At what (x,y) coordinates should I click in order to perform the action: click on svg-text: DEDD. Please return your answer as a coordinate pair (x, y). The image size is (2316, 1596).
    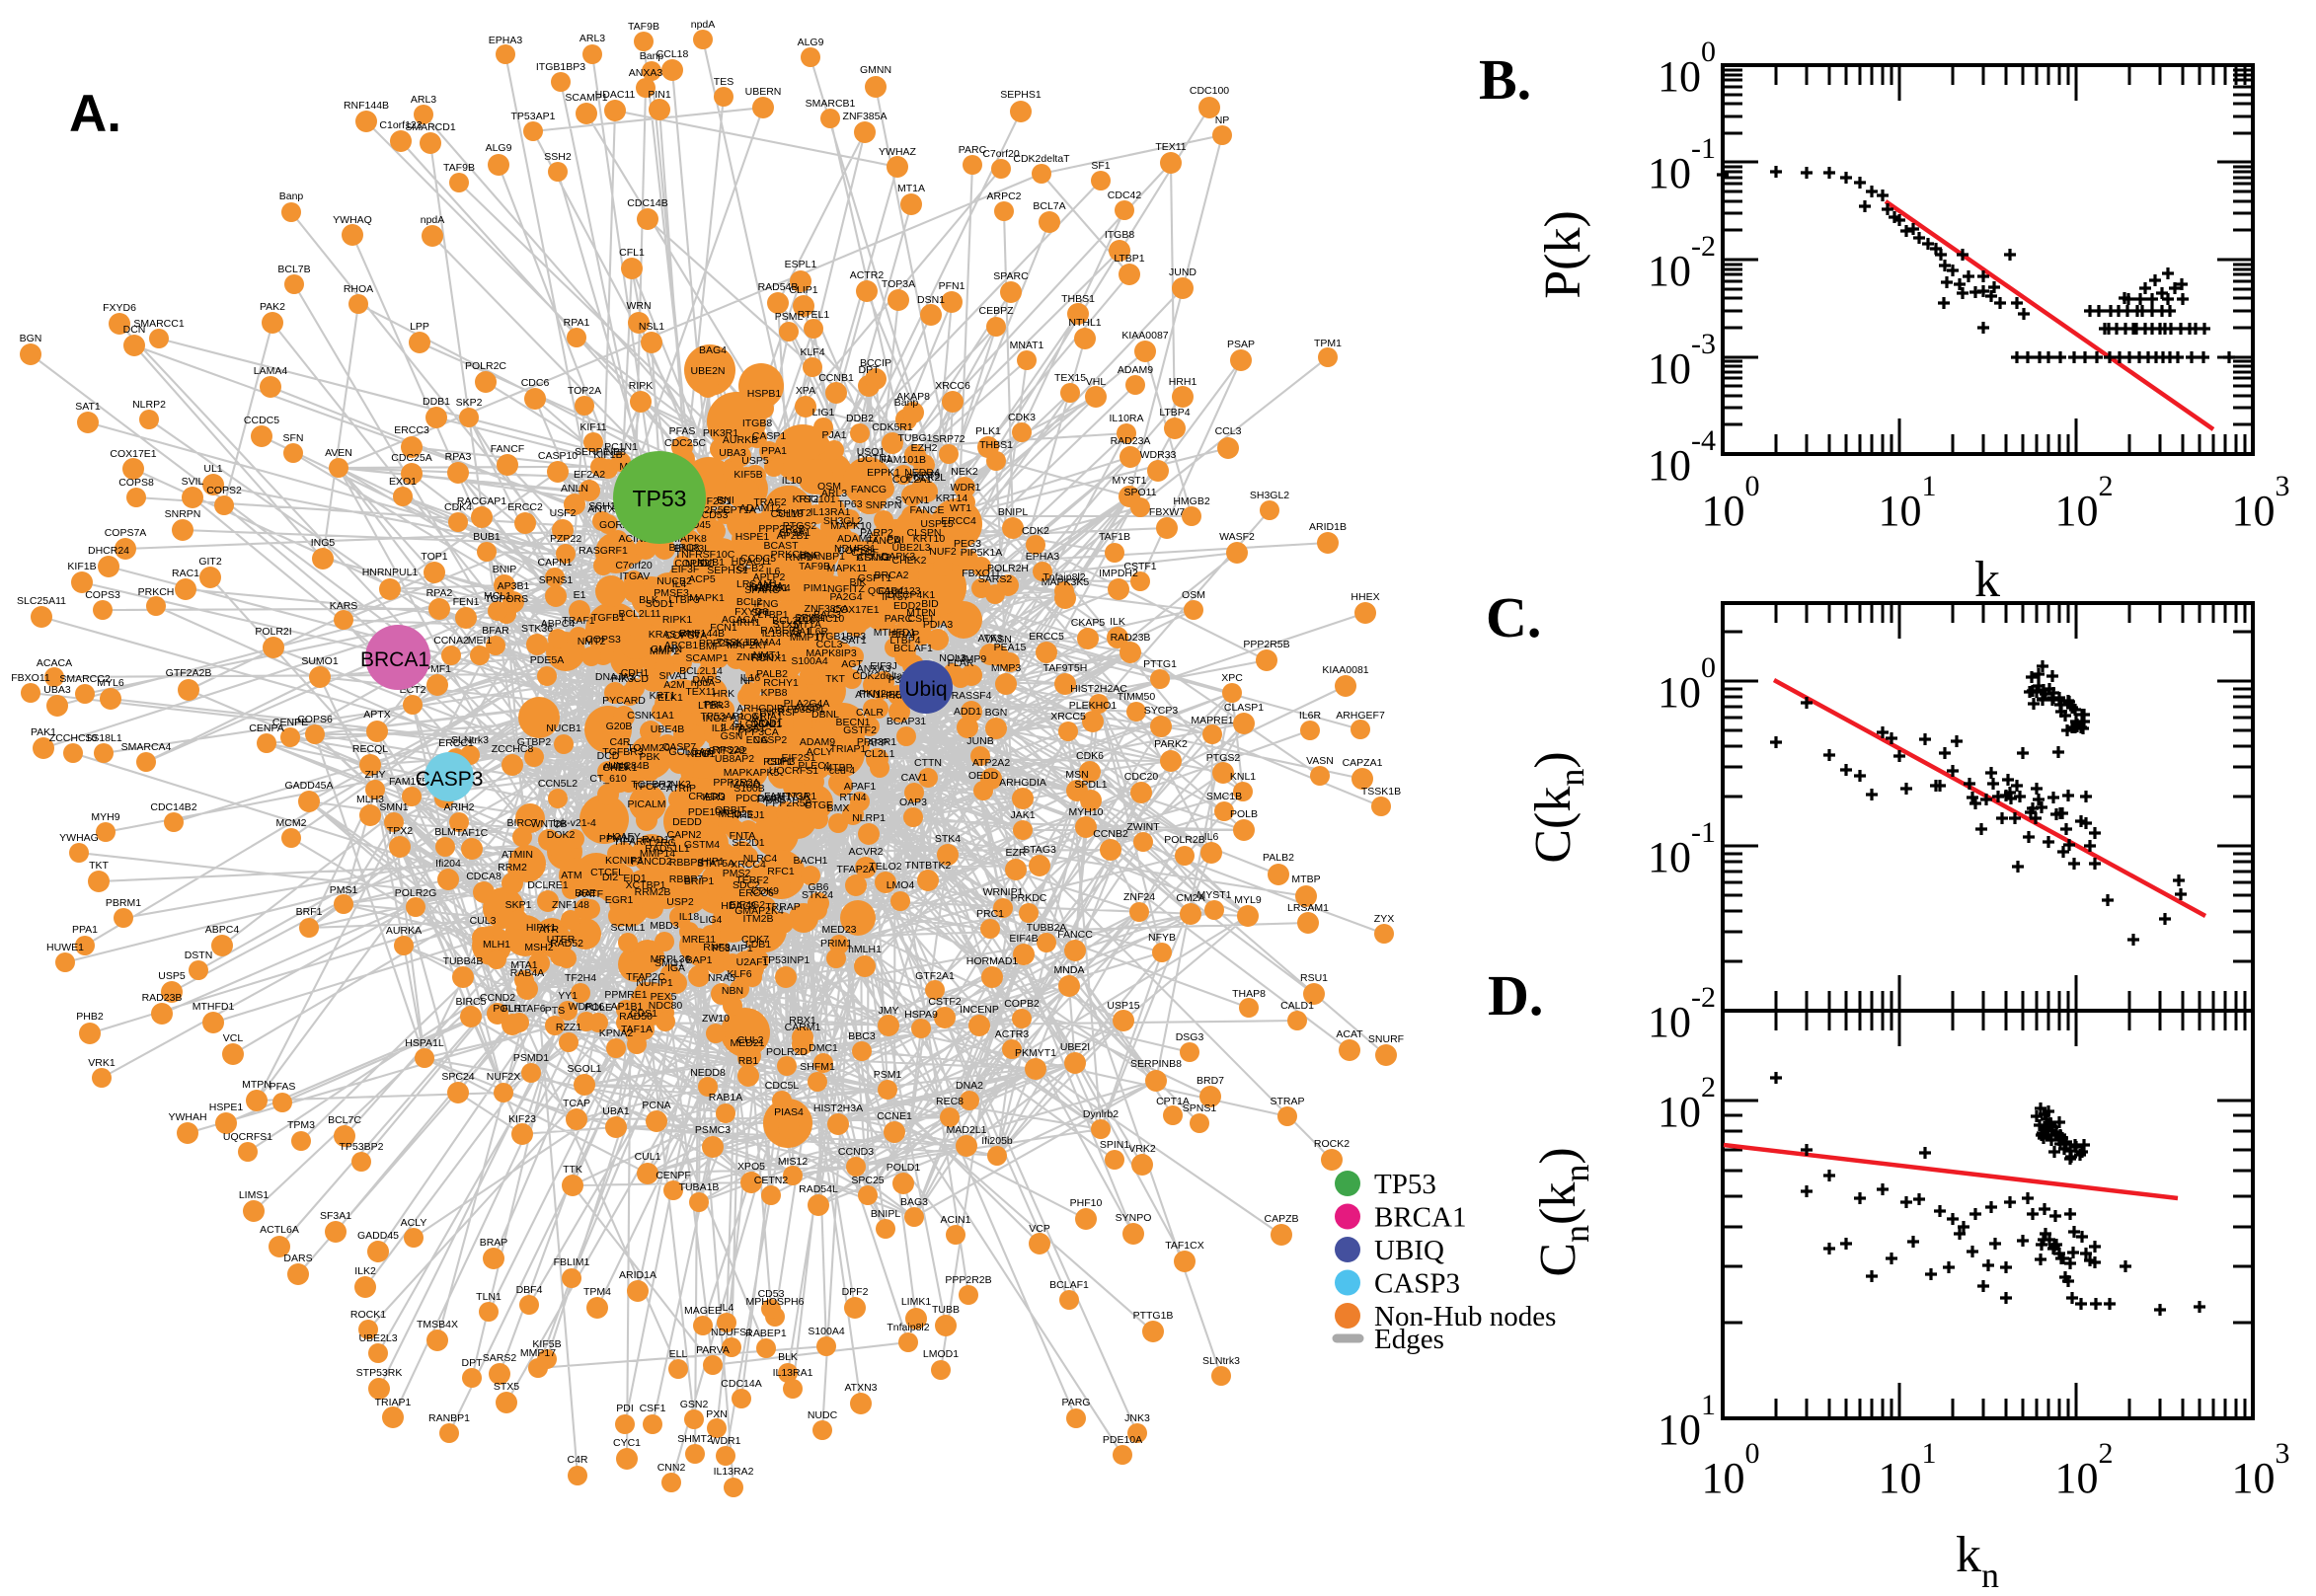
    Looking at the image, I should click on (687, 822).